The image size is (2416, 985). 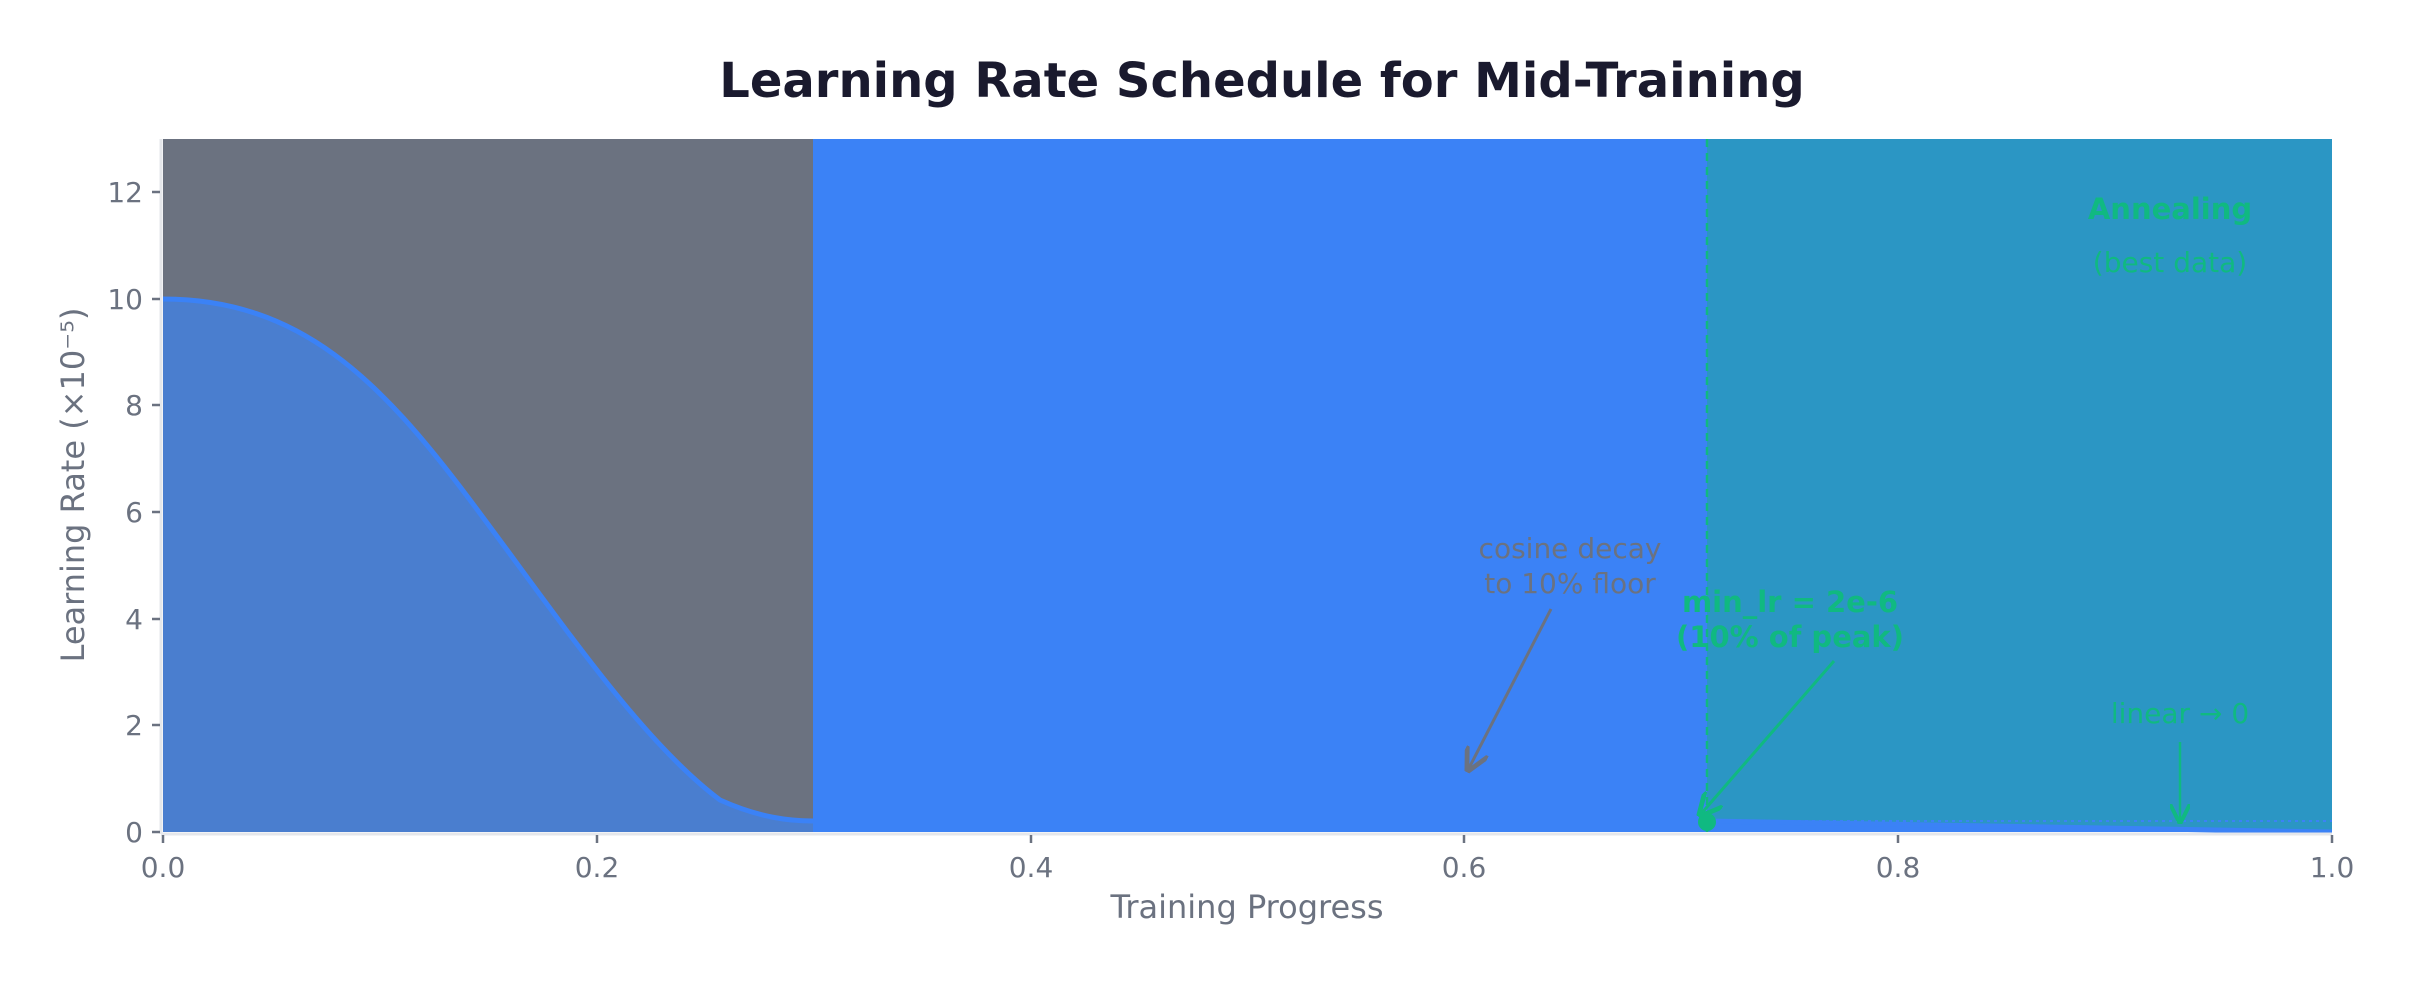 What do you see at coordinates (134, 725) in the screenshot?
I see `y-tick-label: 2` at bounding box center [134, 725].